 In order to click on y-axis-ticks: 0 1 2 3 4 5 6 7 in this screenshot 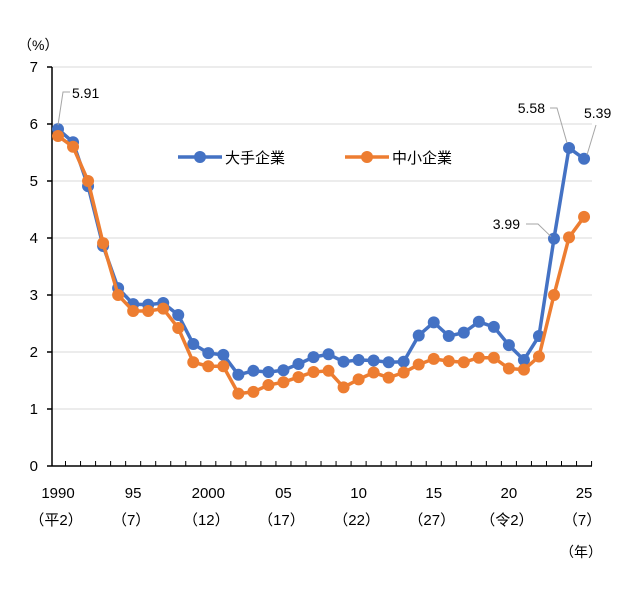, I will do `click(41, 267)`.